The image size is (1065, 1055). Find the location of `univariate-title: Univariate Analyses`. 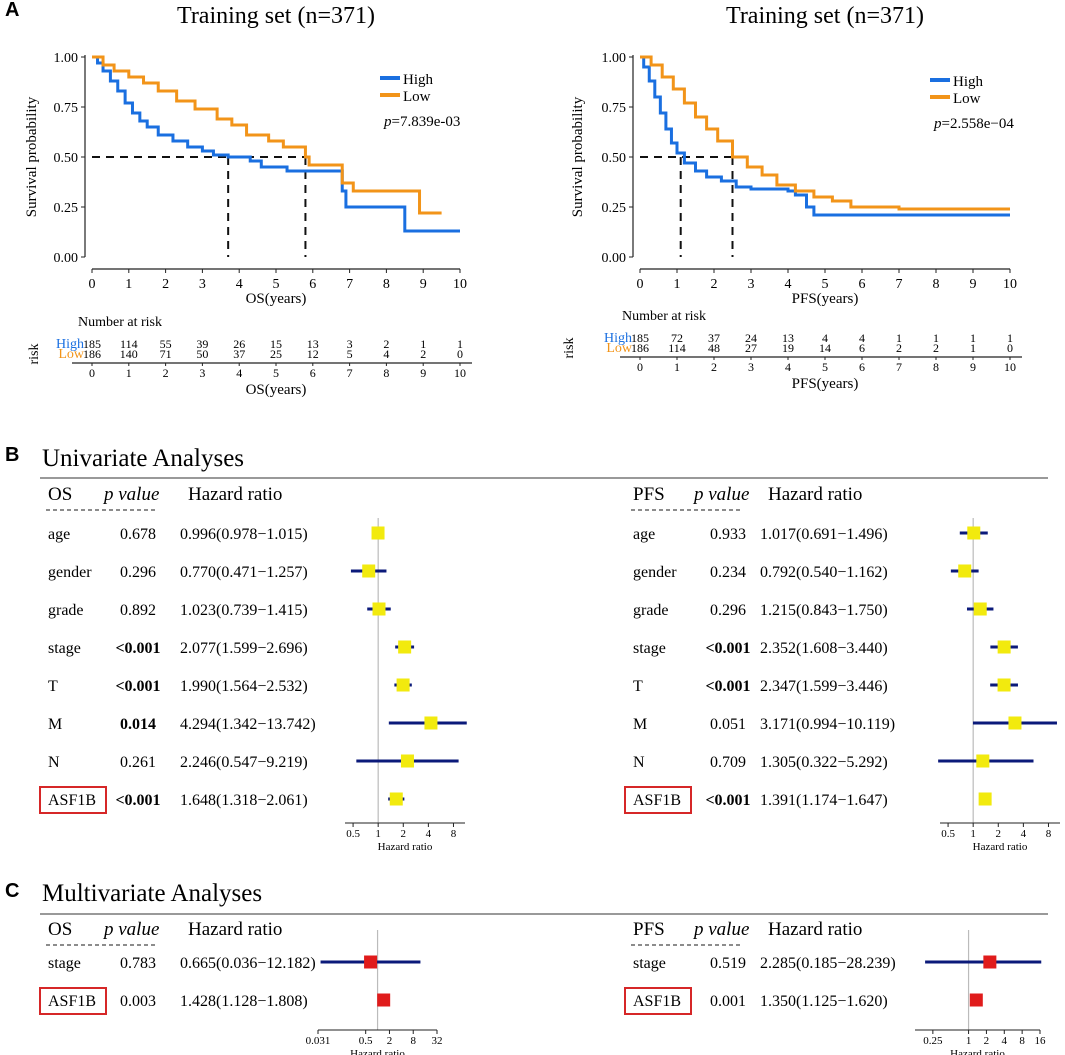

univariate-title: Univariate Analyses is located at coordinates (143, 458).